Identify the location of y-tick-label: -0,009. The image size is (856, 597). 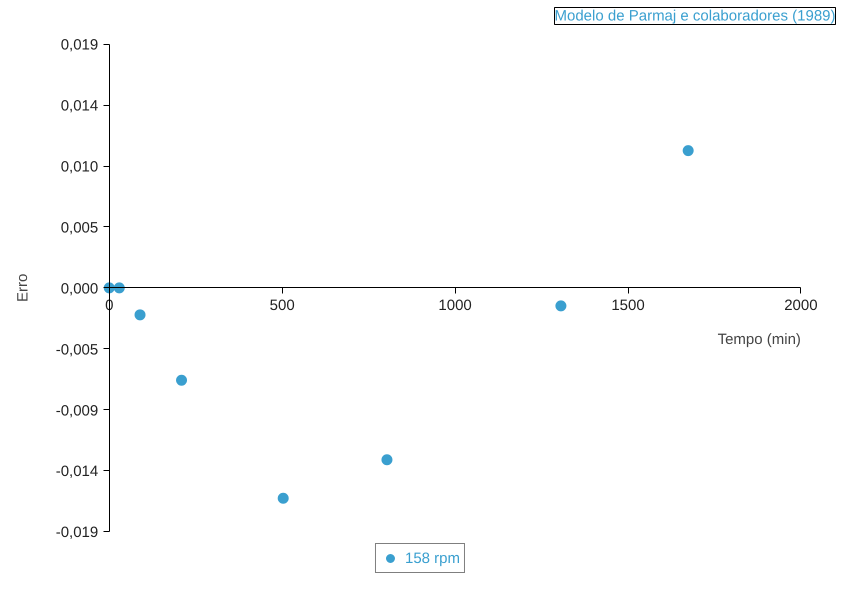
(77, 411).